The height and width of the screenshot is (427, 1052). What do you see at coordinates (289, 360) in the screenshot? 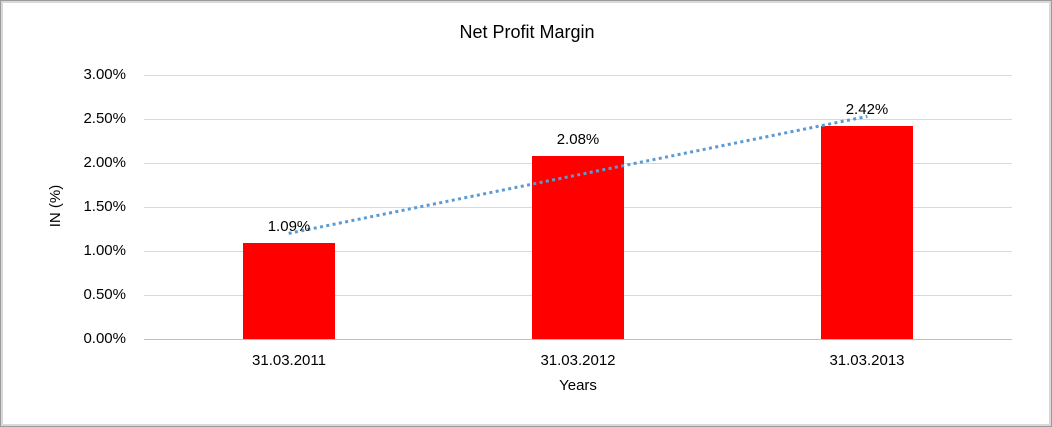
I see `x-axis-tick-label: 31.03.2011` at bounding box center [289, 360].